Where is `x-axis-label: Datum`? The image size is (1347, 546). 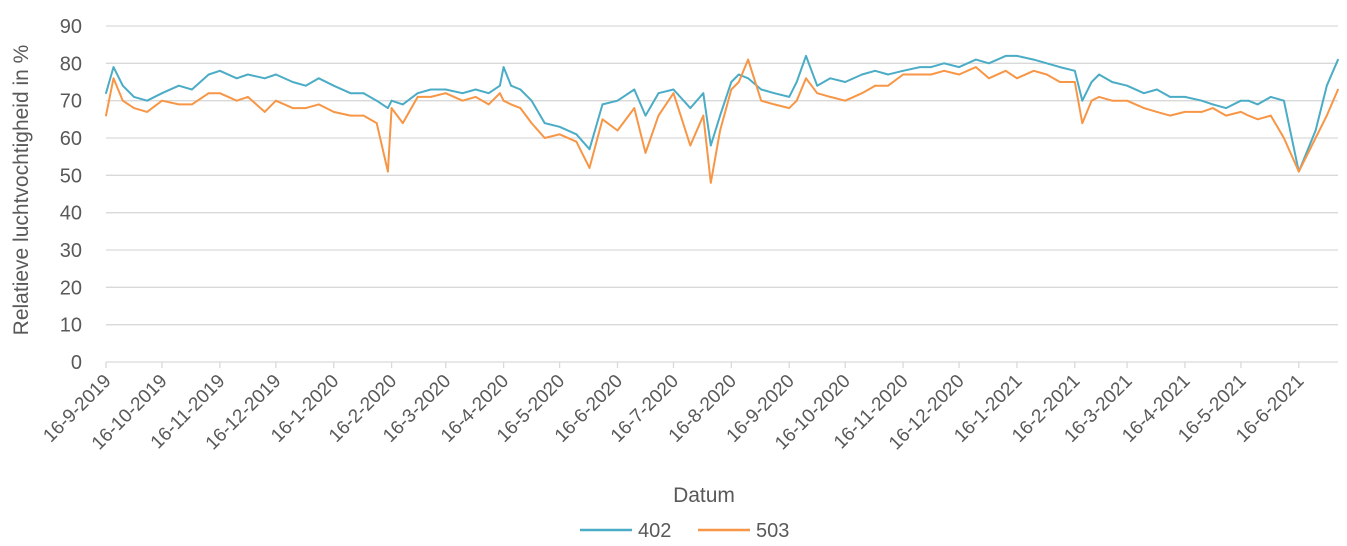 x-axis-label: Datum is located at coordinates (704, 495).